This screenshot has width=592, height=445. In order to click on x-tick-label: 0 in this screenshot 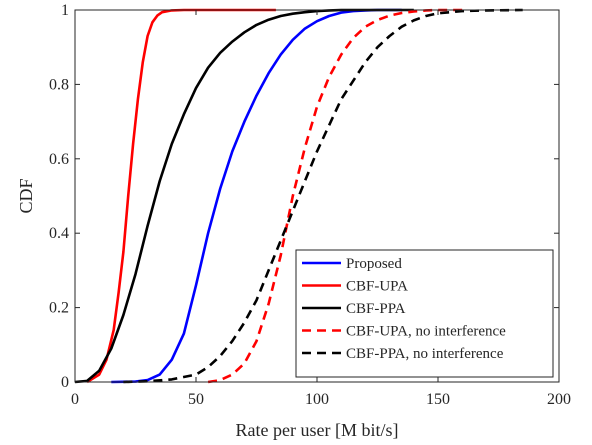, I will do `click(75, 399)`.